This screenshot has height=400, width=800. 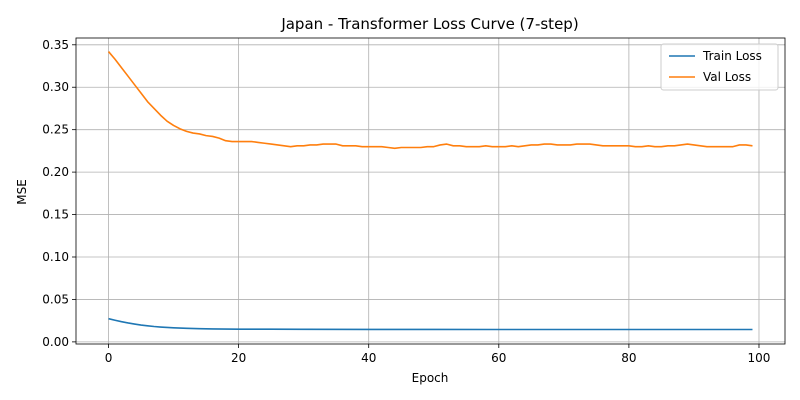 I want to click on legend-train-loss-label: Train Loss, so click(x=732, y=56).